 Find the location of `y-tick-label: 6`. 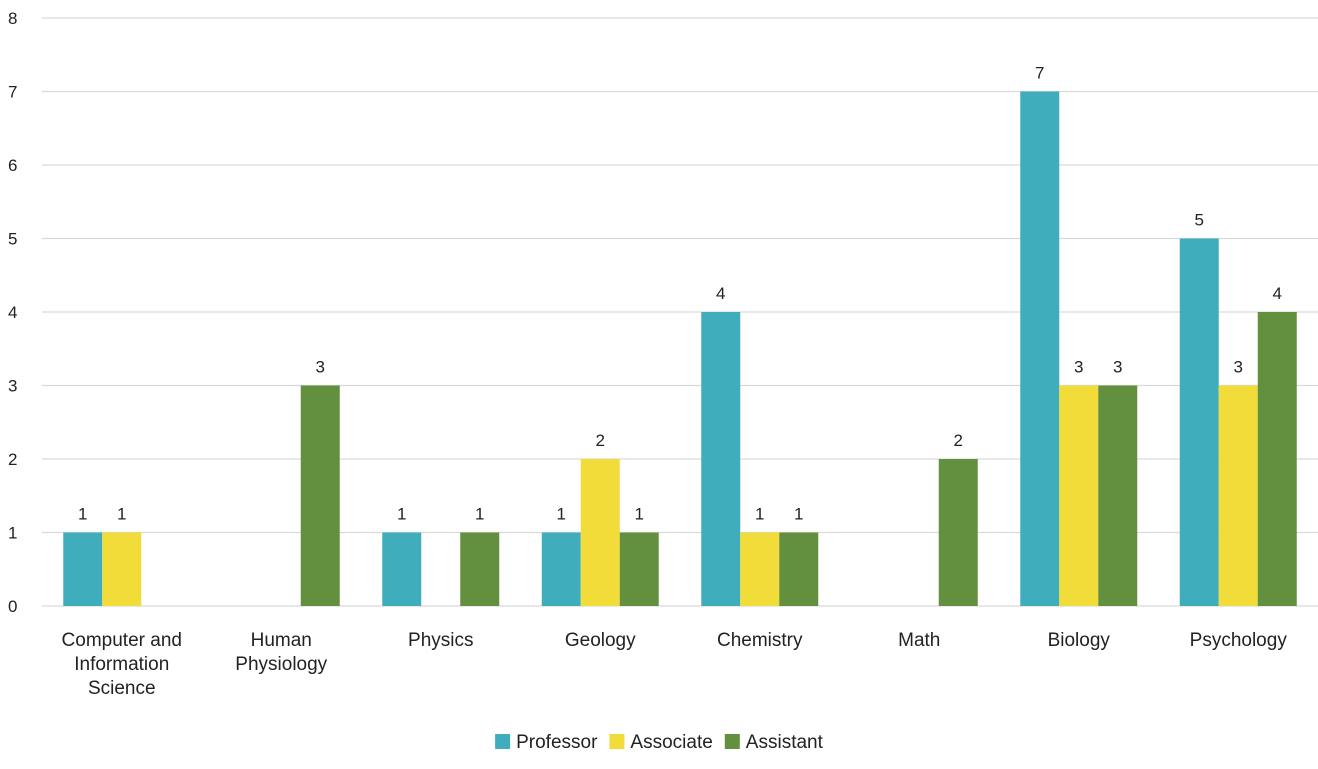

y-tick-label: 6 is located at coordinates (12, 165).